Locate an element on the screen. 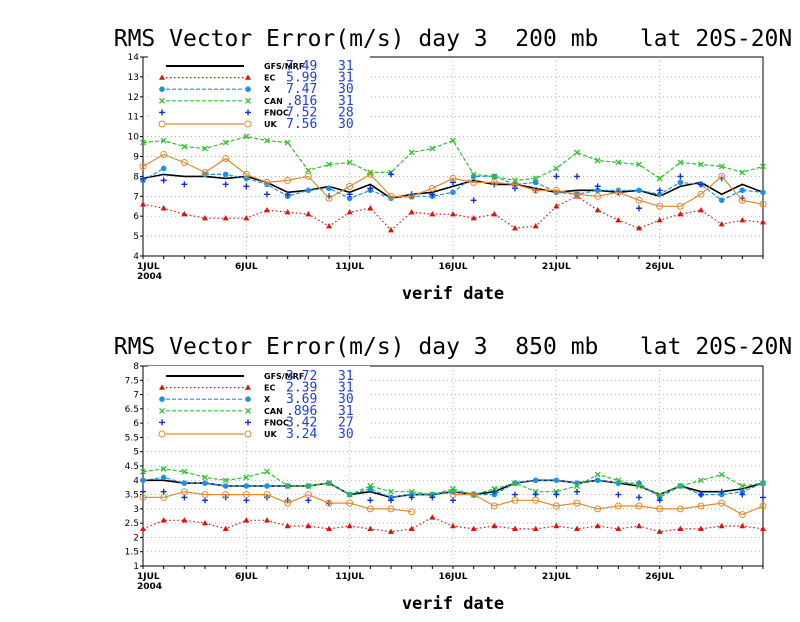  y-tick-label: 1 is located at coordinates (136, 567).